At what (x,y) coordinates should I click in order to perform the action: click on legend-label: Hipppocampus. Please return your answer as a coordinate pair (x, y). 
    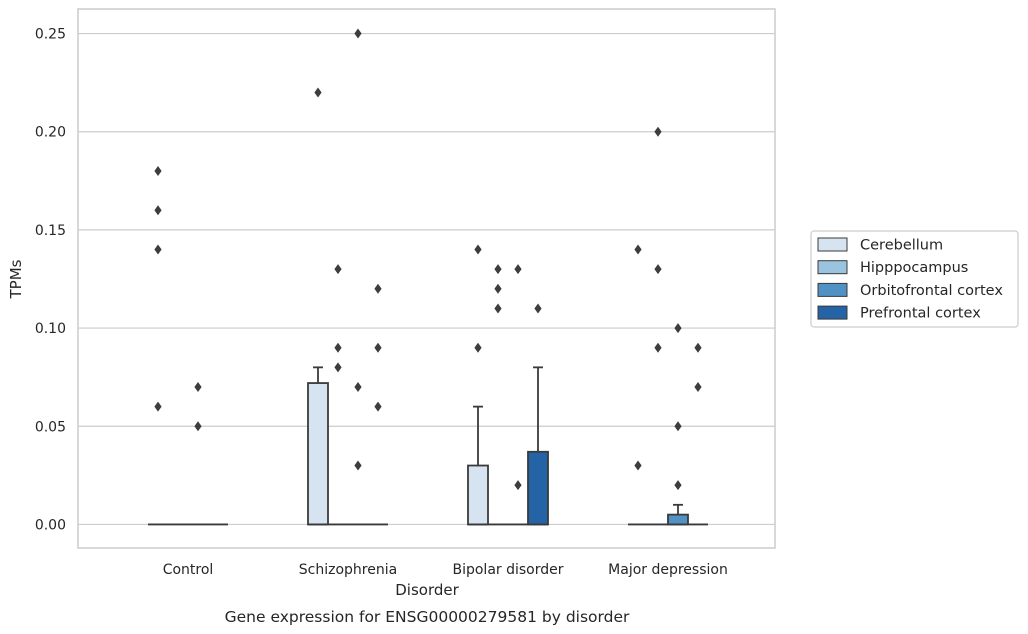
    Looking at the image, I should click on (914, 268).